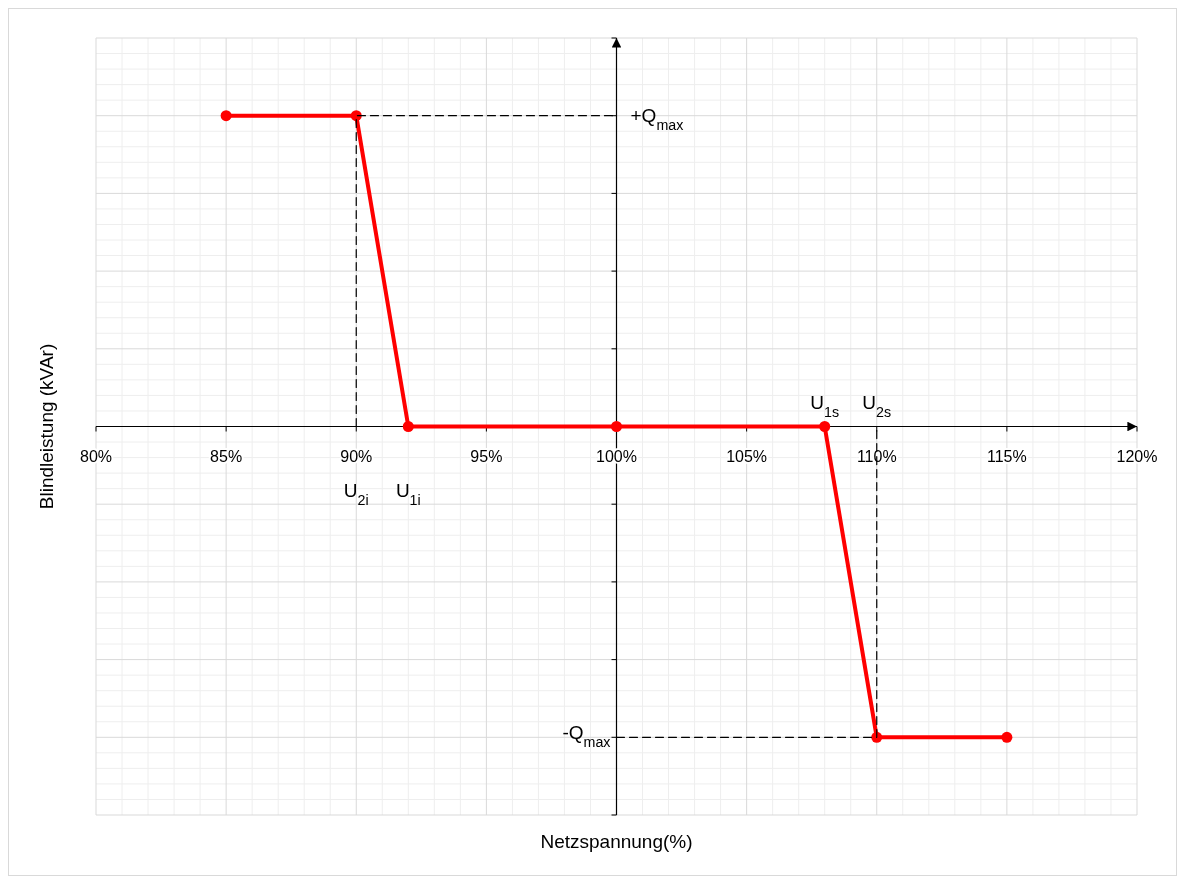 The height and width of the screenshot is (884, 1185). I want to click on annotation: U$_{2i}$, so click(356, 493).